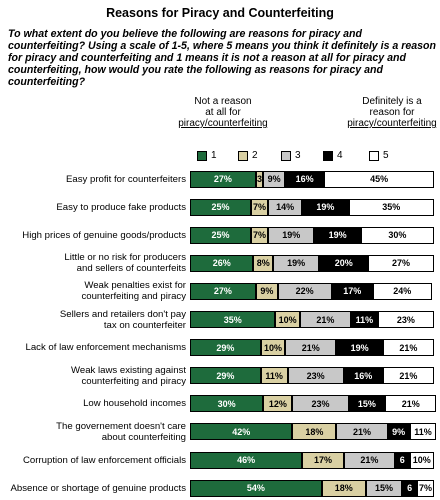  Describe the element at coordinates (398, 432) in the screenshot. I see `bar-segment: 9%` at that location.